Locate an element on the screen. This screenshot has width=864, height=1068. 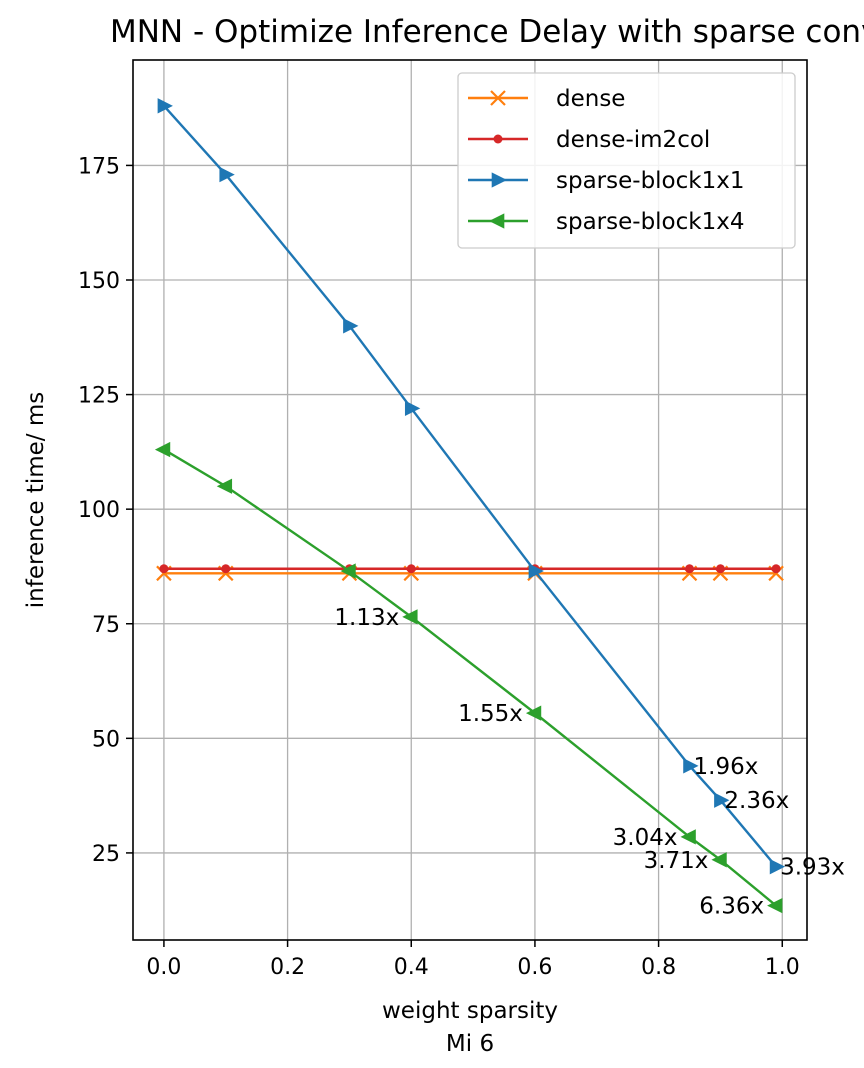
legend-entry: dense is located at coordinates (546, 99).